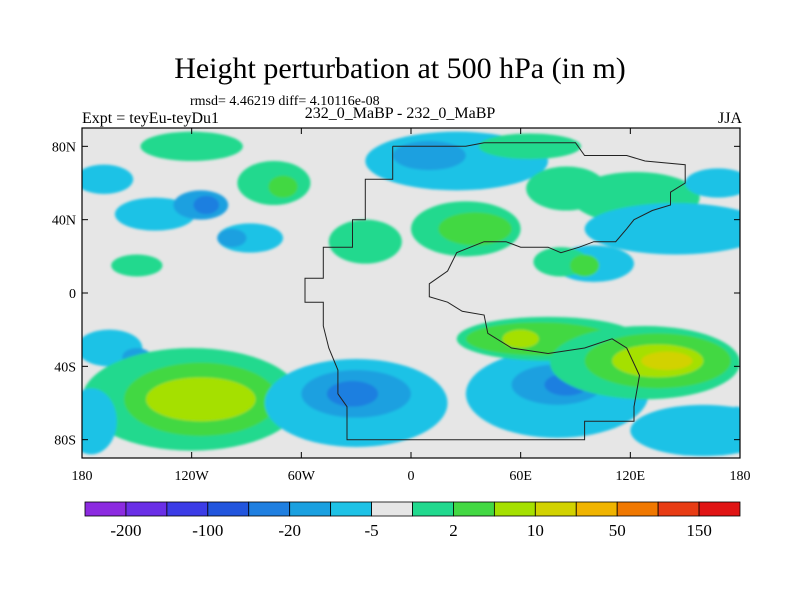 This screenshot has height=600, width=800. I want to click on x-tick-label: 120E, so click(631, 476).